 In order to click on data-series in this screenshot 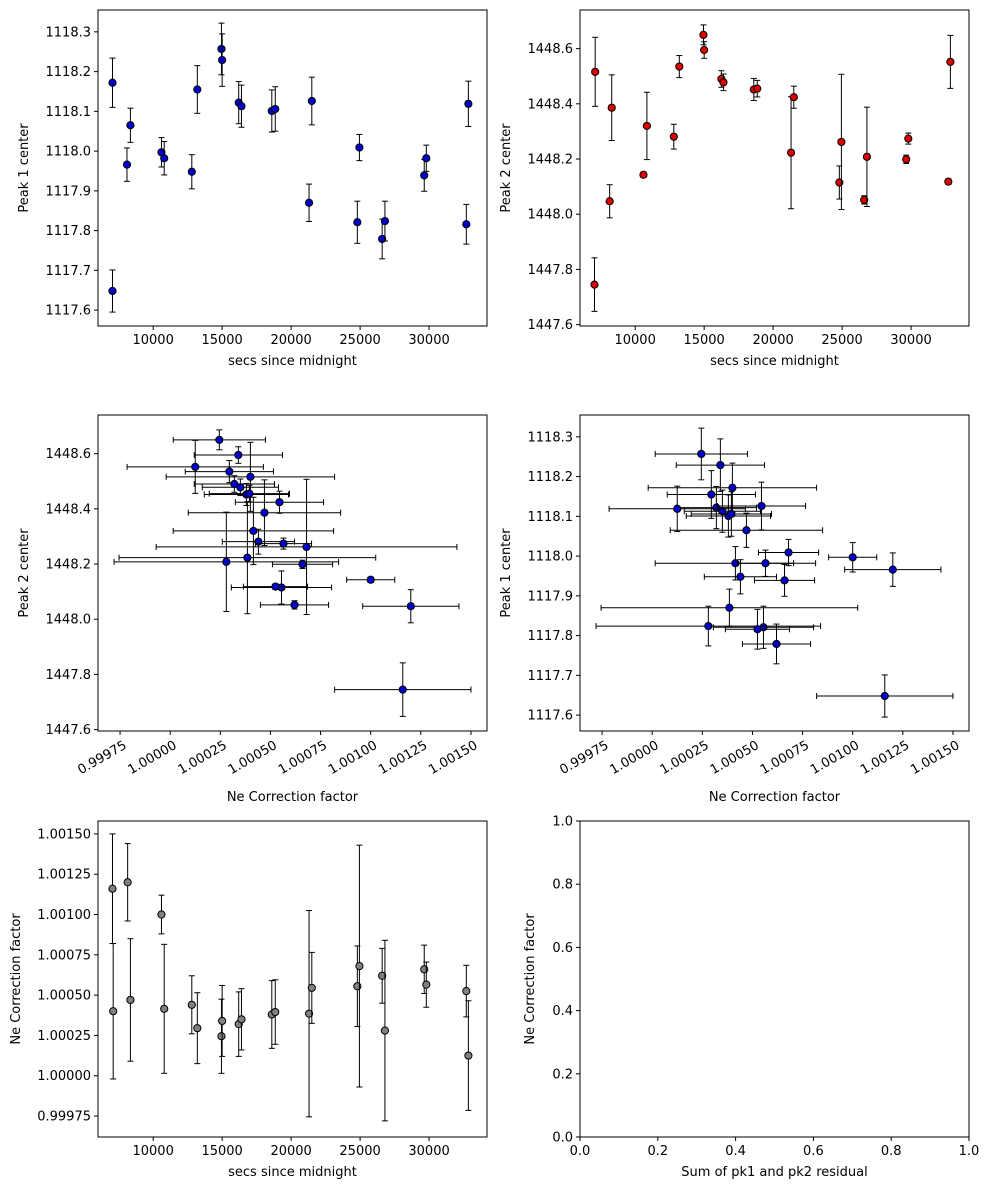, I will do `click(774, 572)`.